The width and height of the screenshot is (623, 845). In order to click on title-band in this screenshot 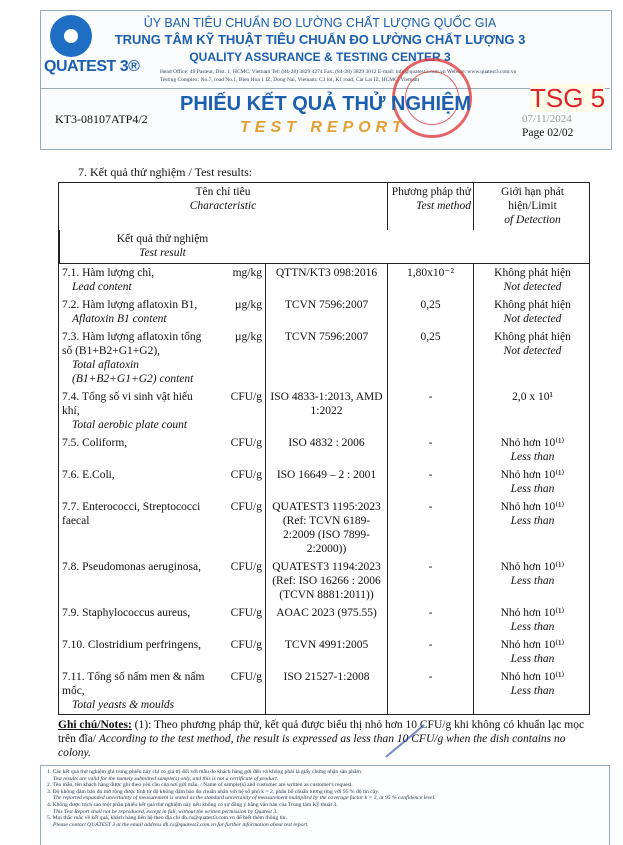, I will do `click(325, 117)`.